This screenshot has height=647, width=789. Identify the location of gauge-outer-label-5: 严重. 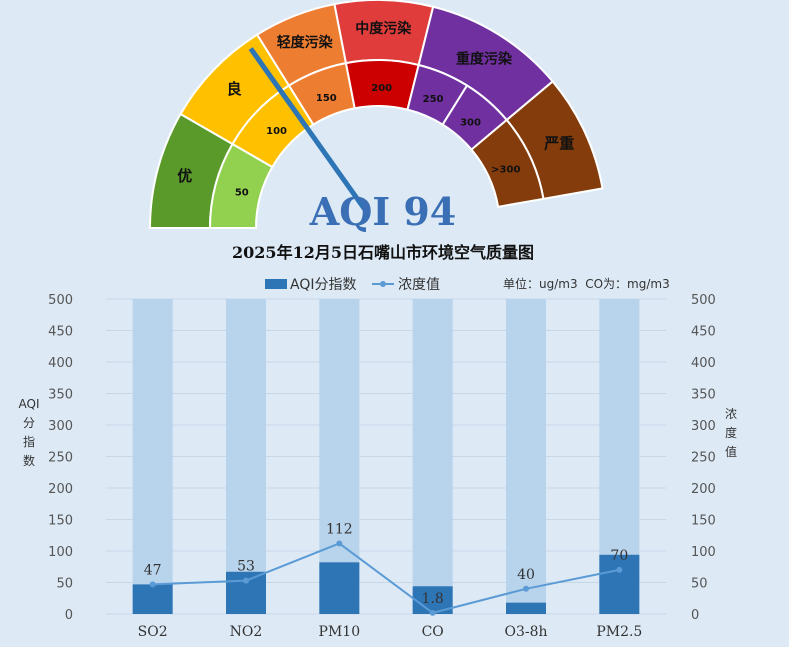
(558, 143).